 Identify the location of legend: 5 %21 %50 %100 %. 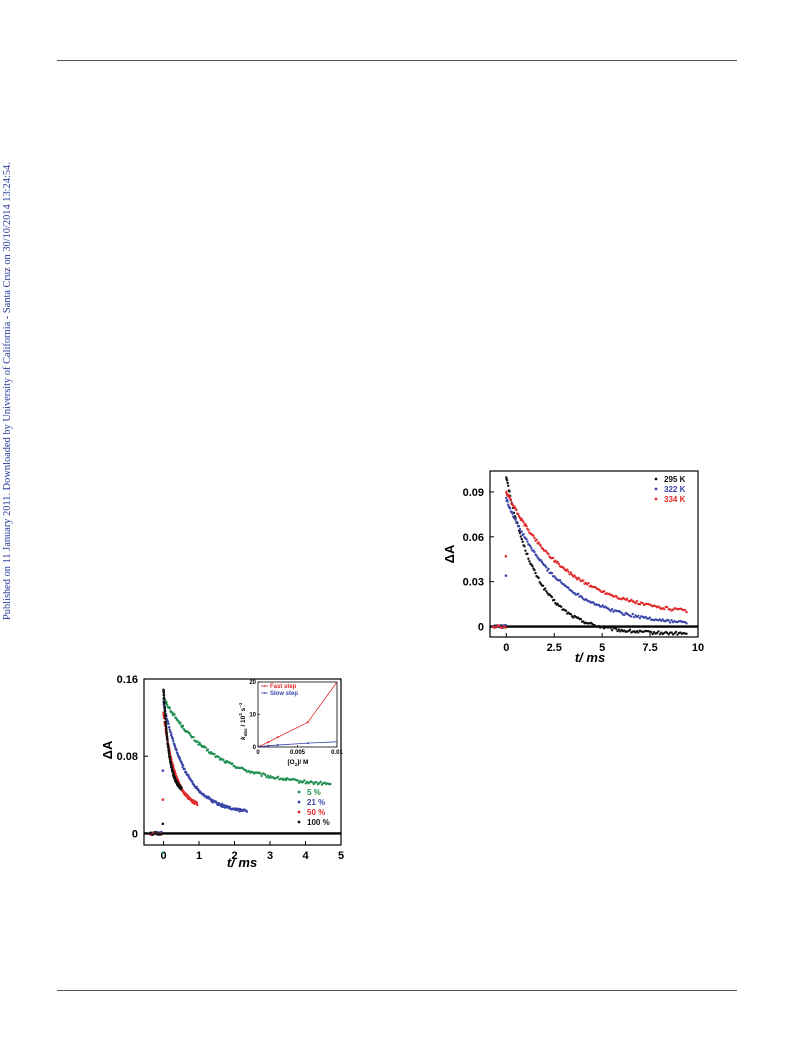
(313, 807).